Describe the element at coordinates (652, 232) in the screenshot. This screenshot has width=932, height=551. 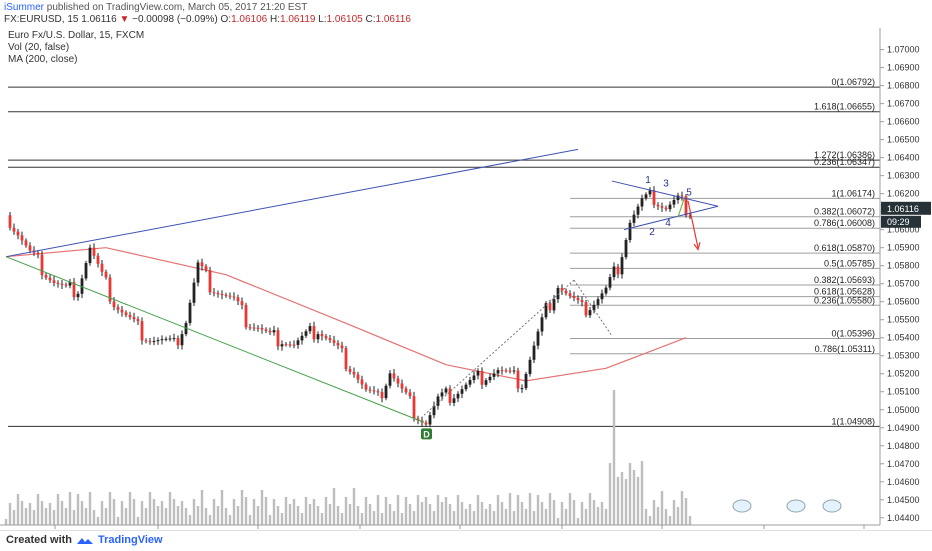
I see `wave-label: 2` at that location.